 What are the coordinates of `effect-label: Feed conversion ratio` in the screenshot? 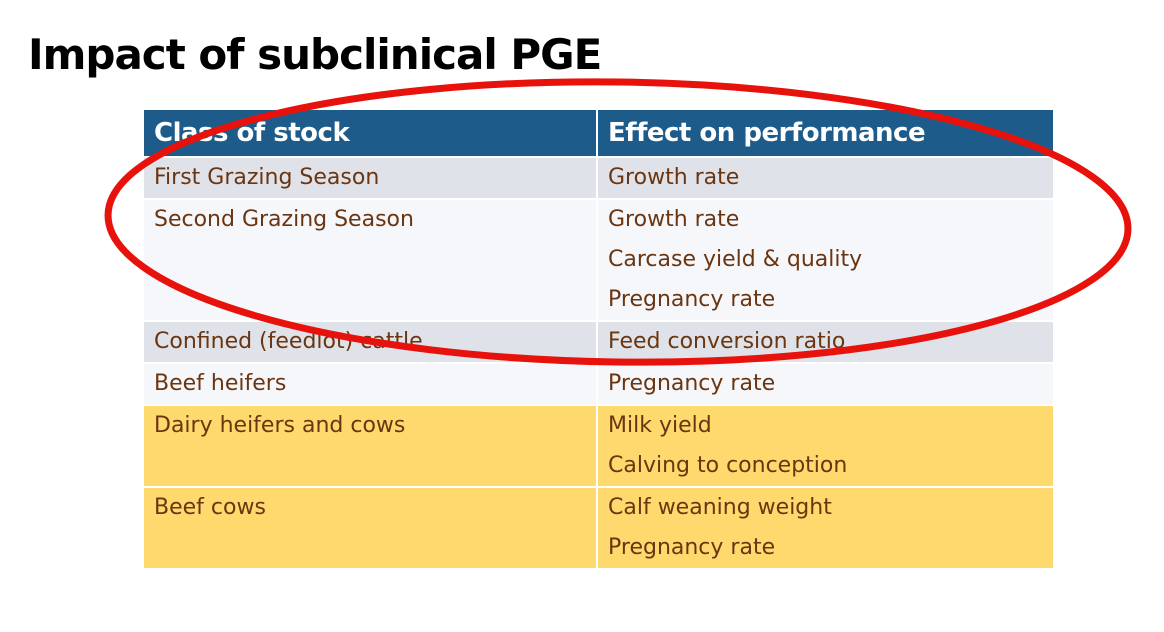 It's located at (727, 341).